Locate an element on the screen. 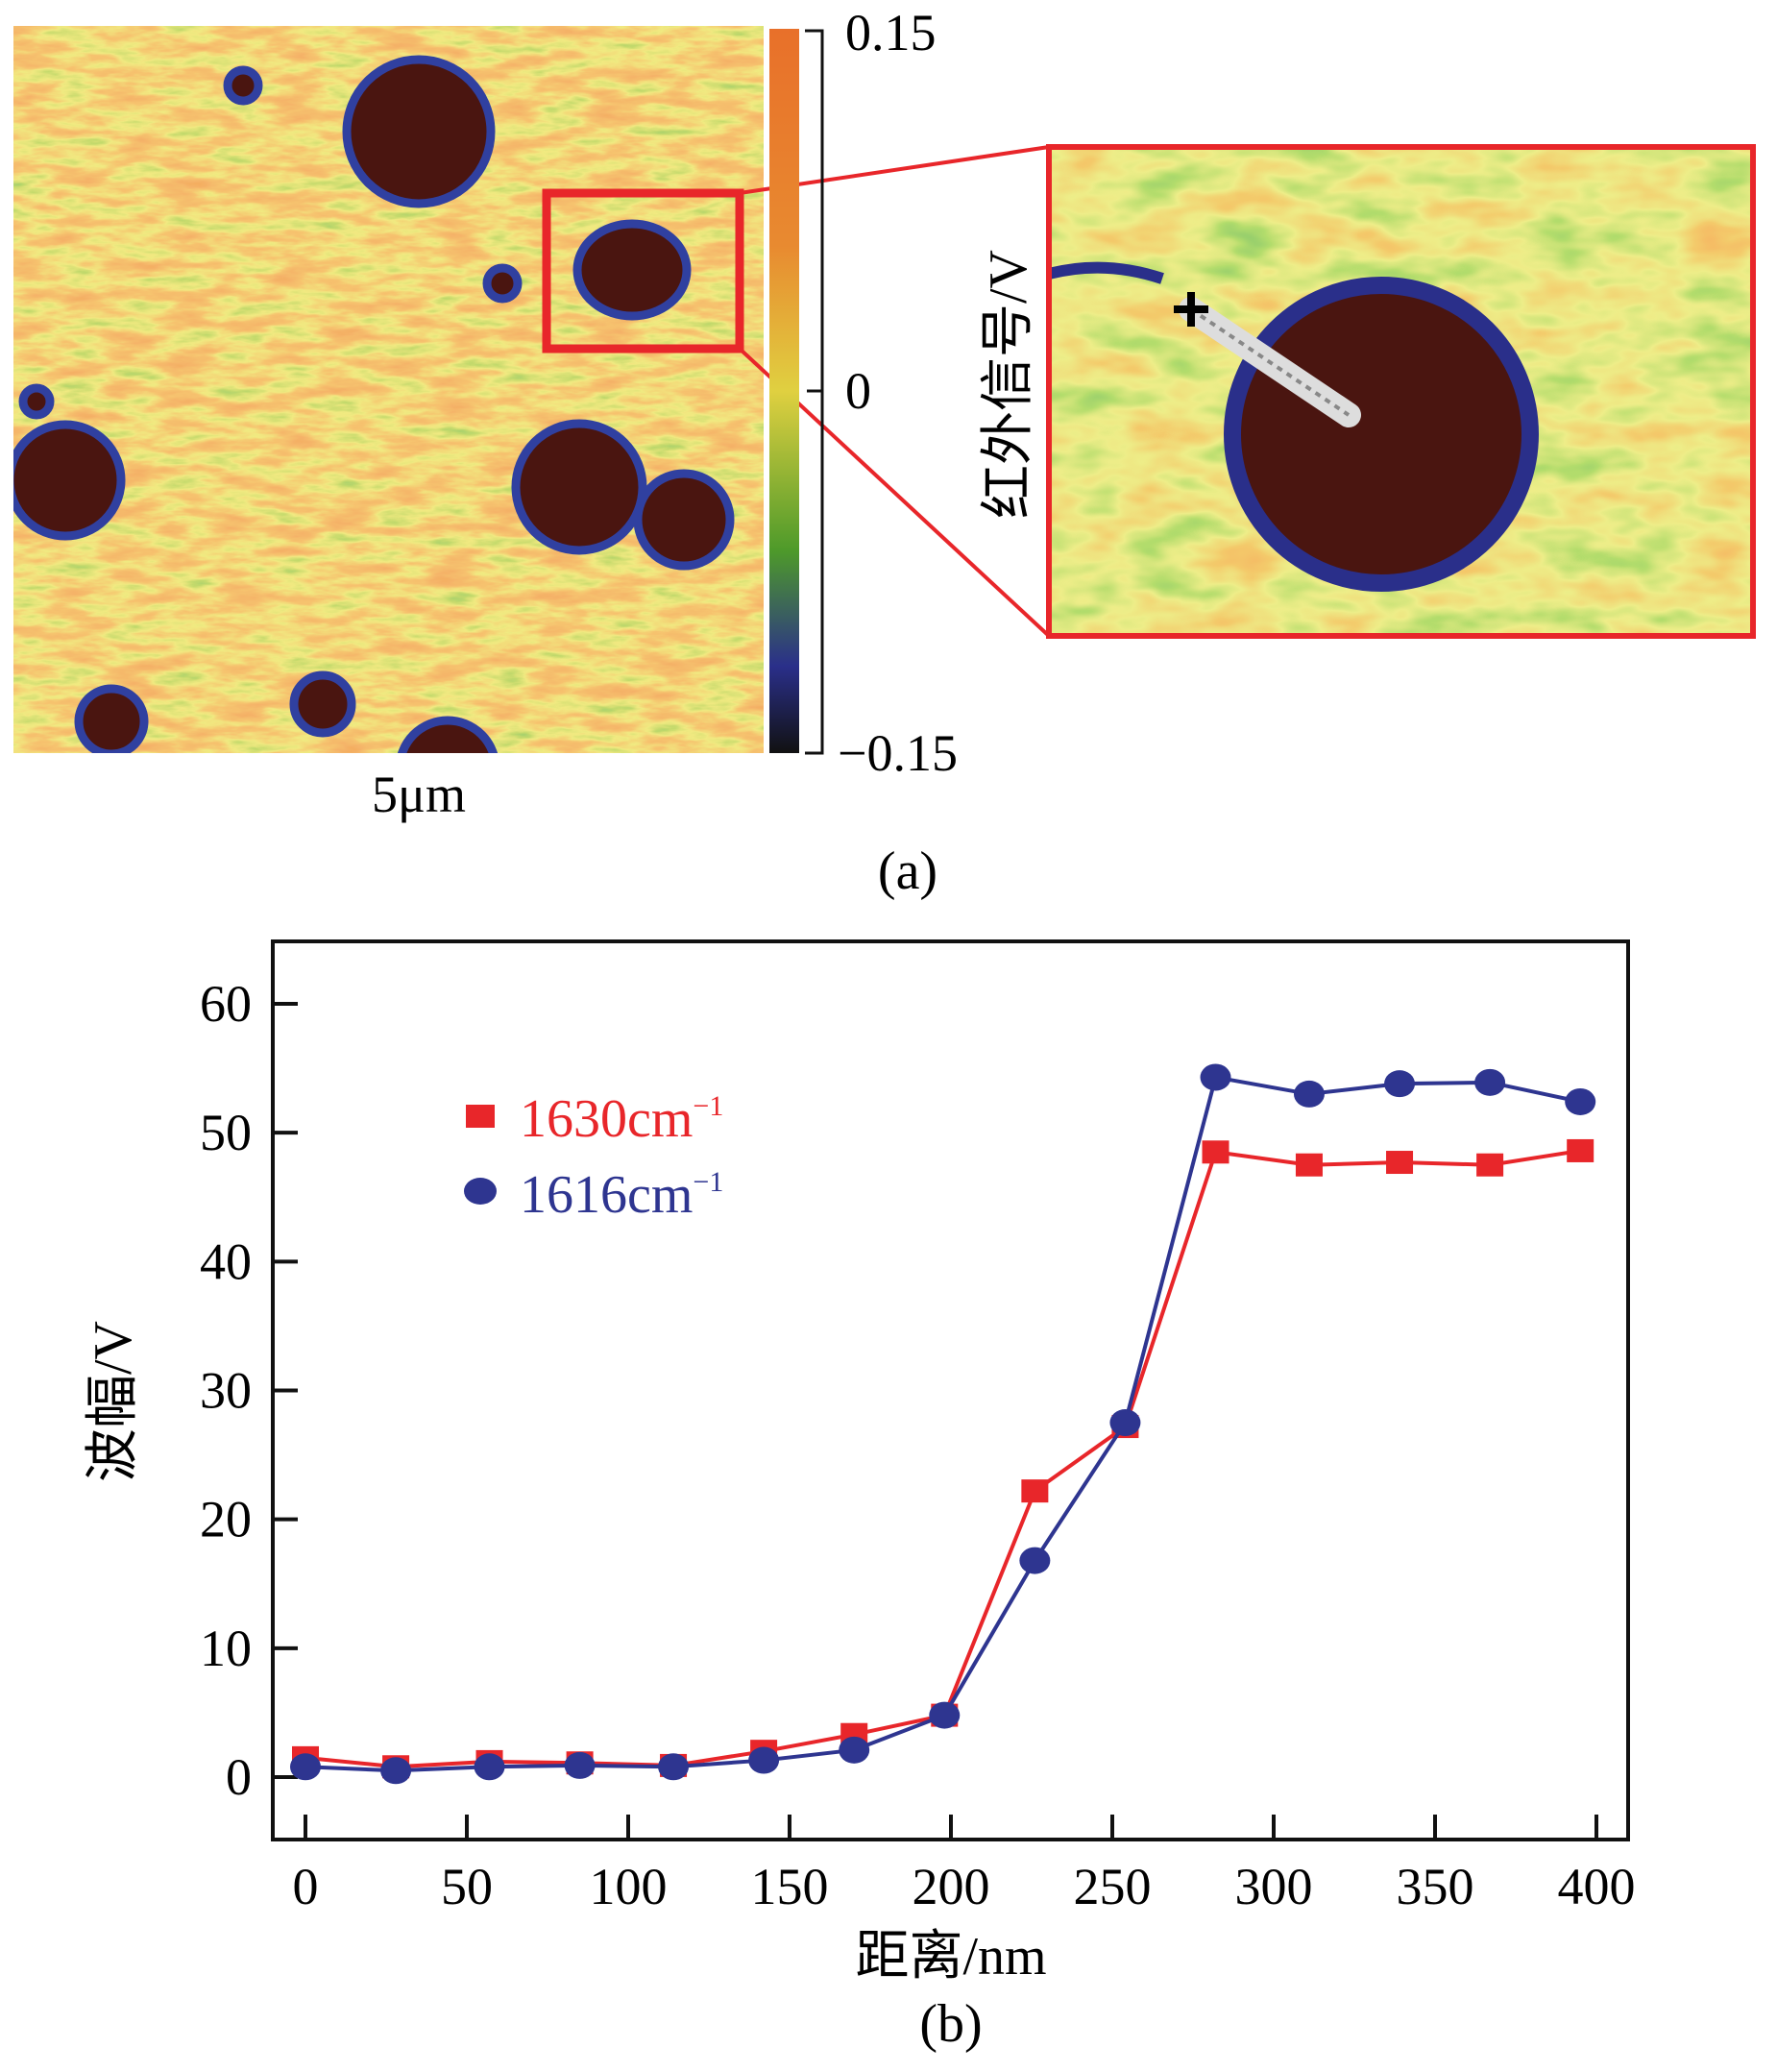  colorbar-label: 红外信号/V is located at coordinates (1008, 384).